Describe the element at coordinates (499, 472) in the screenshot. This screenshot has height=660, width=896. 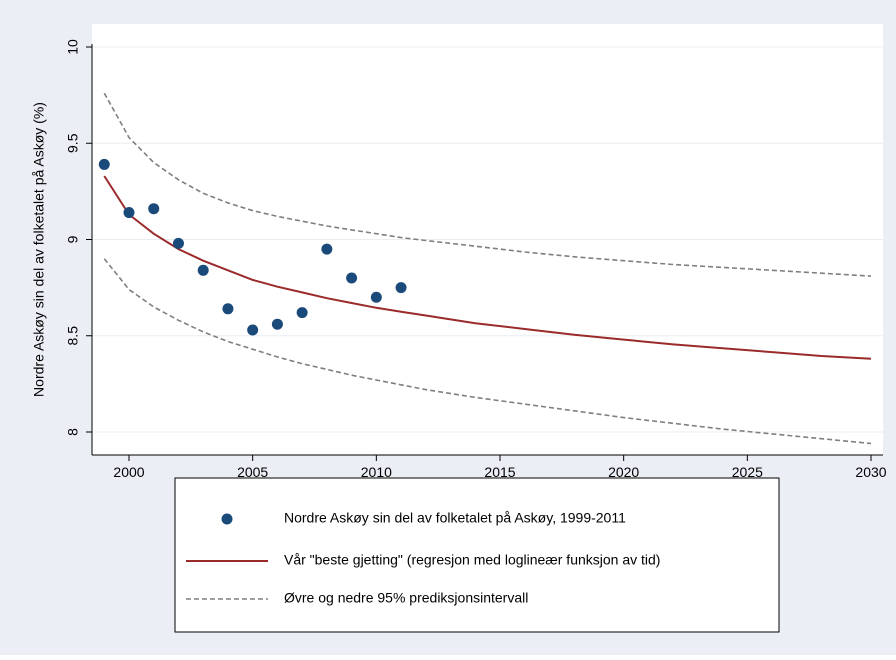
I see `x-tick-label: 2015` at that location.